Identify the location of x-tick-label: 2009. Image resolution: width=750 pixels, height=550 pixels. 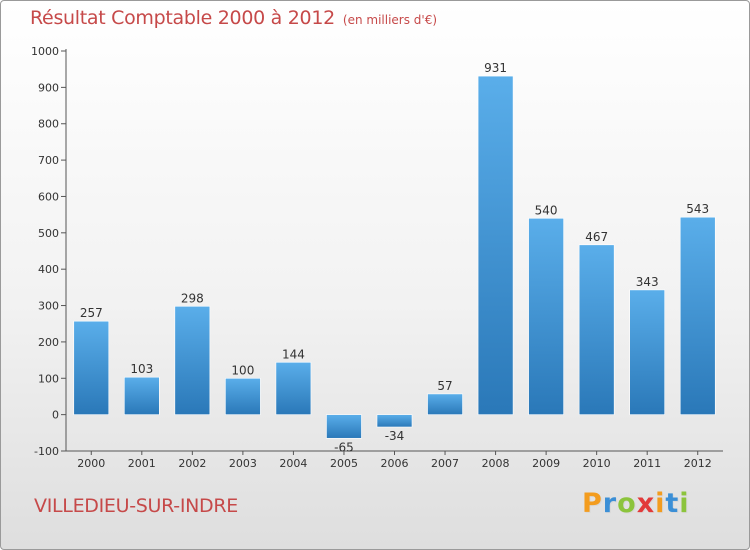
(546, 463).